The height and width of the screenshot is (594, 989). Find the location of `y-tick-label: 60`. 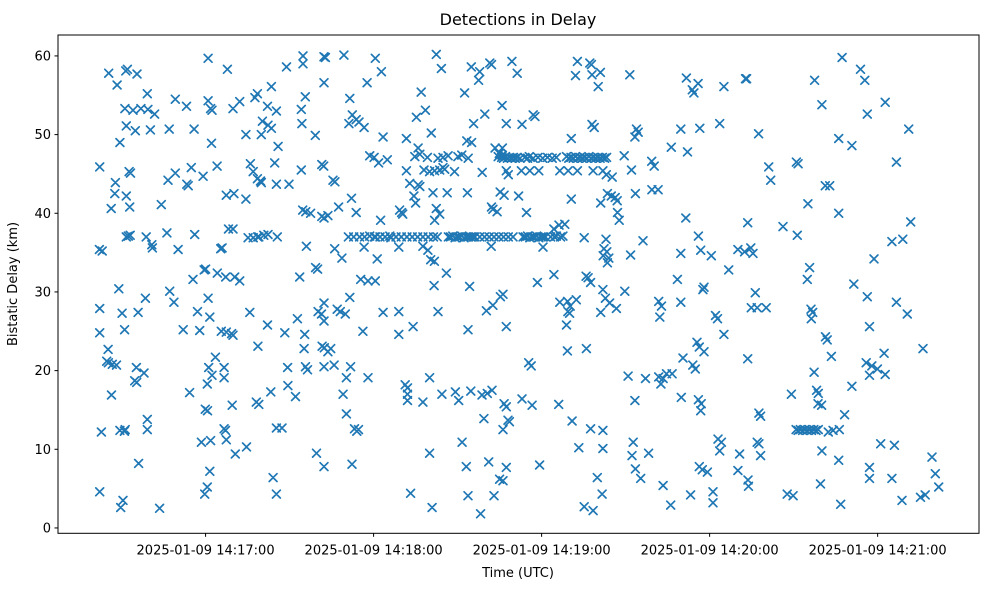

y-tick-label: 60 is located at coordinates (42, 56).